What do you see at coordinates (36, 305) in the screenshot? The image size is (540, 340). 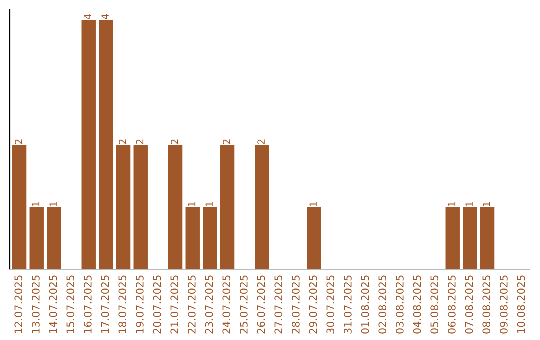 I see `x-tick-label: 13.07.2025` at bounding box center [36, 305].